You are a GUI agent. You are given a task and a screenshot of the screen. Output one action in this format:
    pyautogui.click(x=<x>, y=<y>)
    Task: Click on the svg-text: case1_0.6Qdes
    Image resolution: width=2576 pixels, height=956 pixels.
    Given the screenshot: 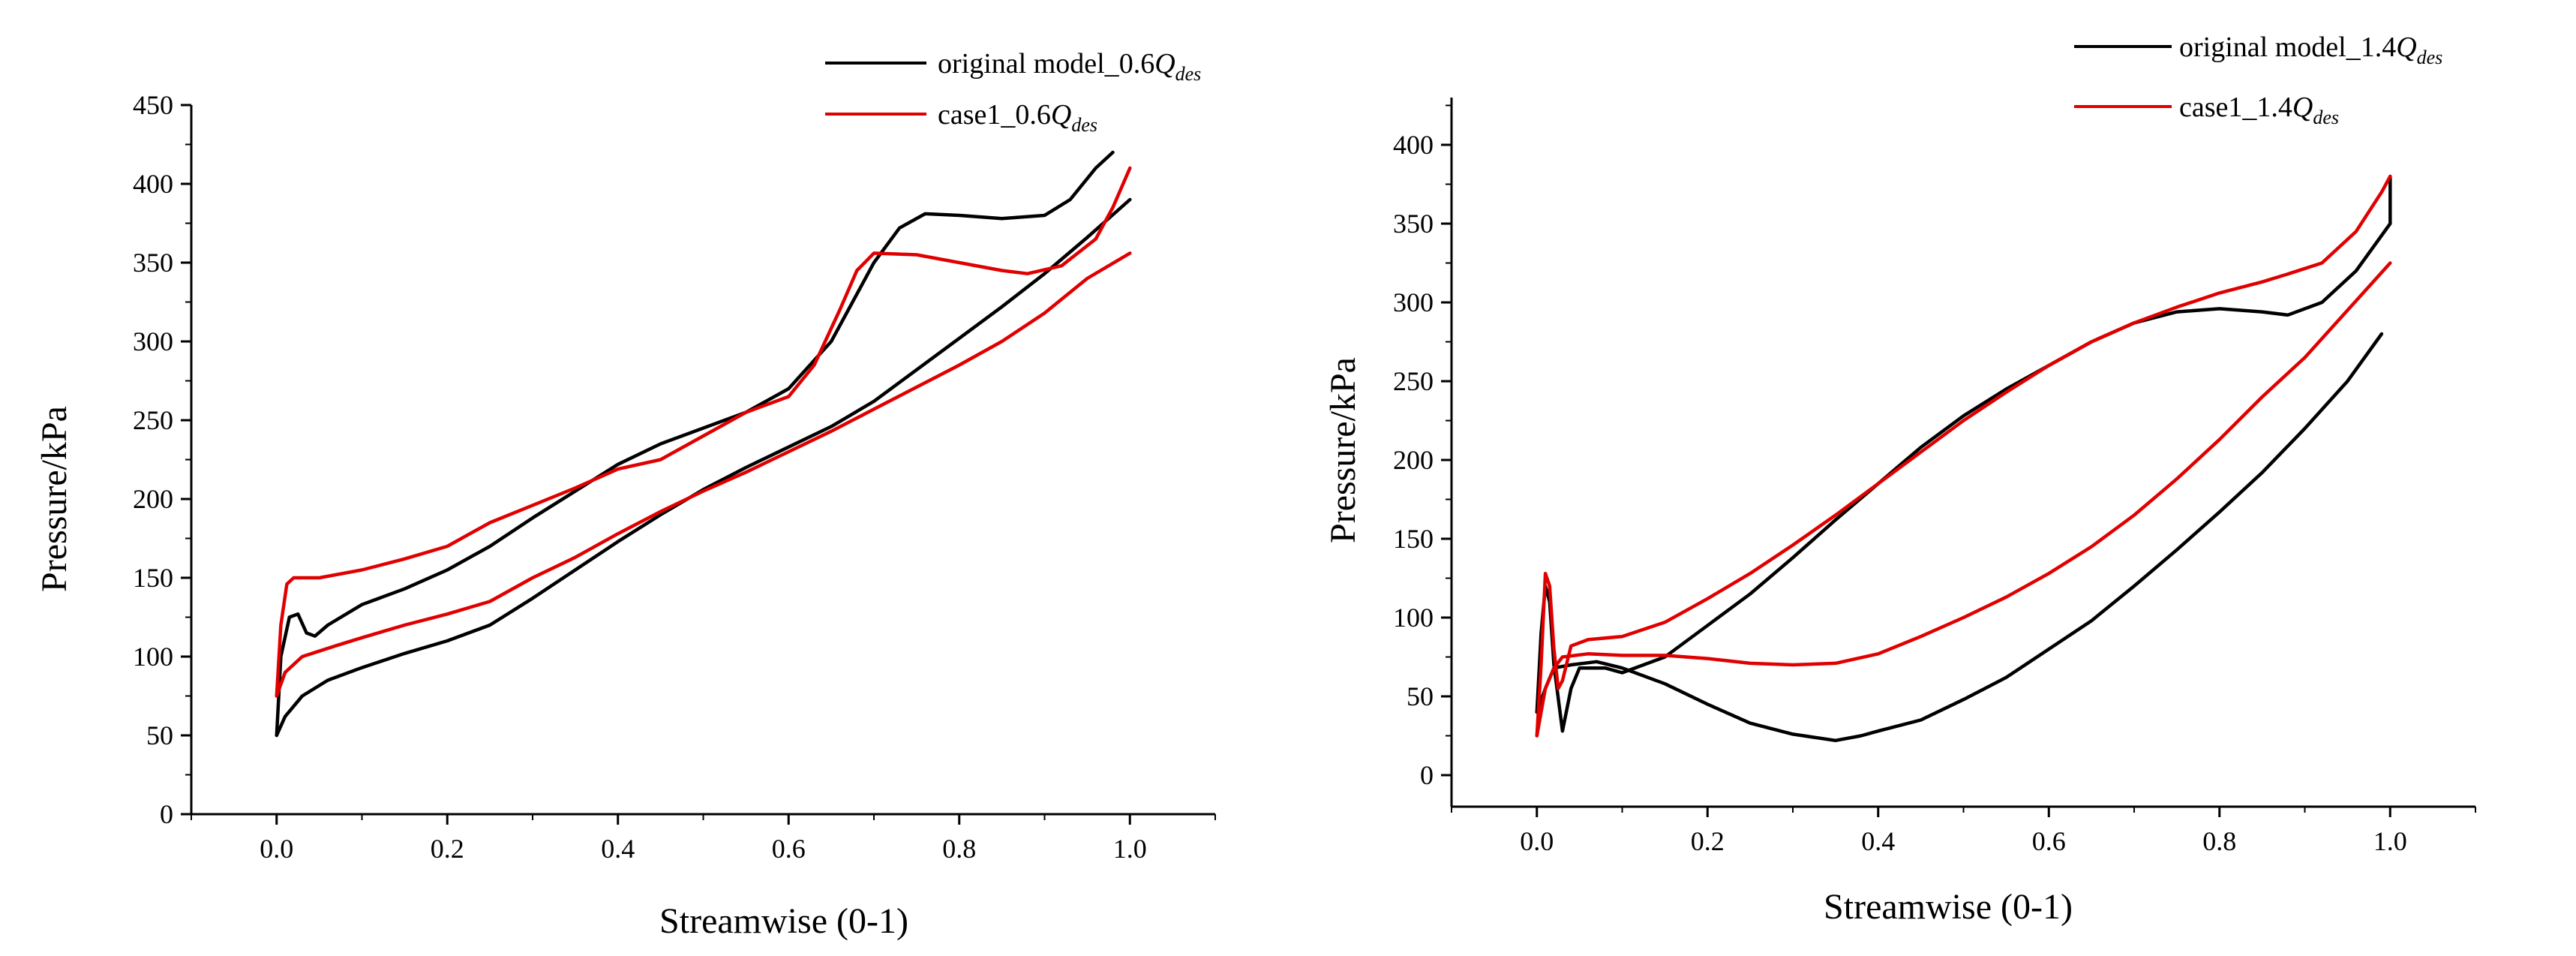 What is the action you would take?
    pyautogui.click(x=1017, y=117)
    